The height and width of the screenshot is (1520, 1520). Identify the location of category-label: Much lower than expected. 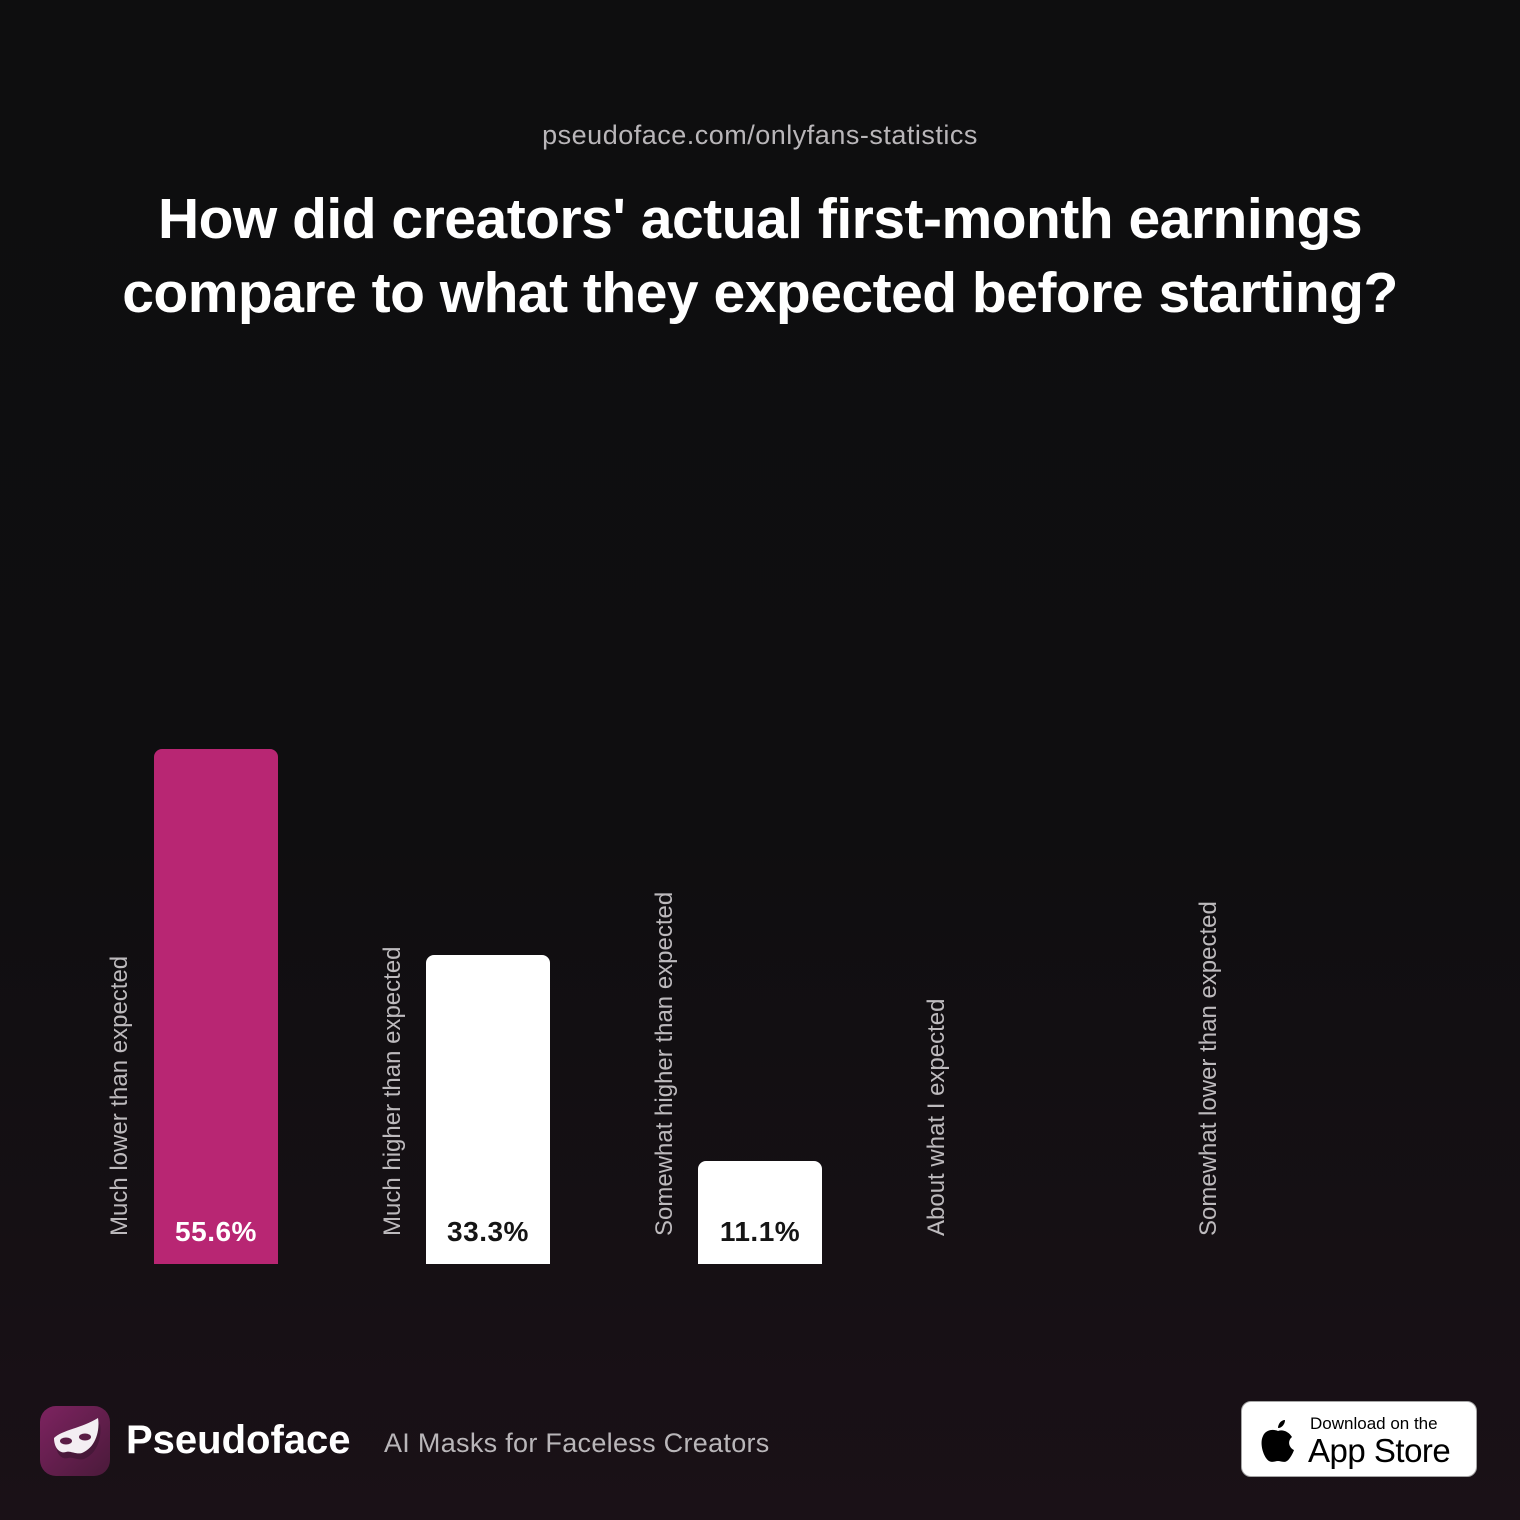
(119, 1095).